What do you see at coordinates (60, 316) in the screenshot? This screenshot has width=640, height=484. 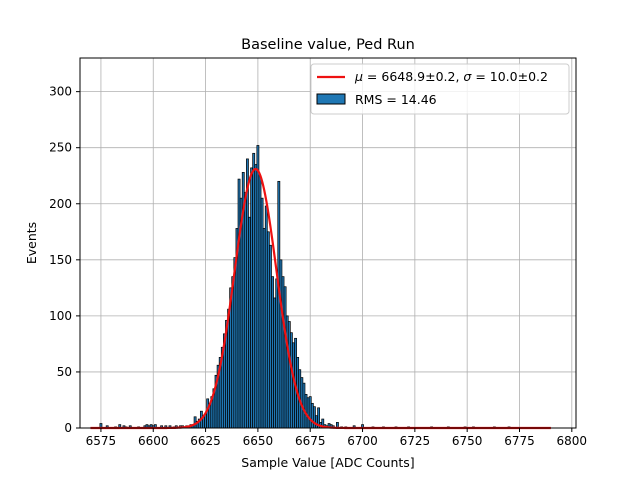 I see `y-tick-label: 100` at bounding box center [60, 316].